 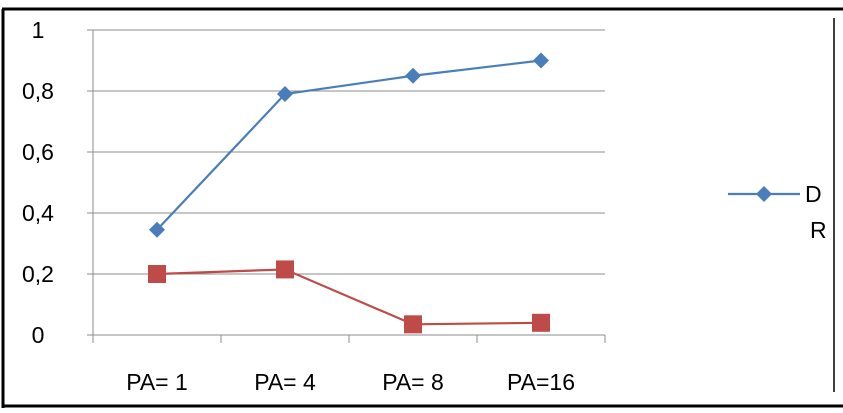 What do you see at coordinates (38, 30) in the screenshot?
I see `y-tick-label: 1` at bounding box center [38, 30].